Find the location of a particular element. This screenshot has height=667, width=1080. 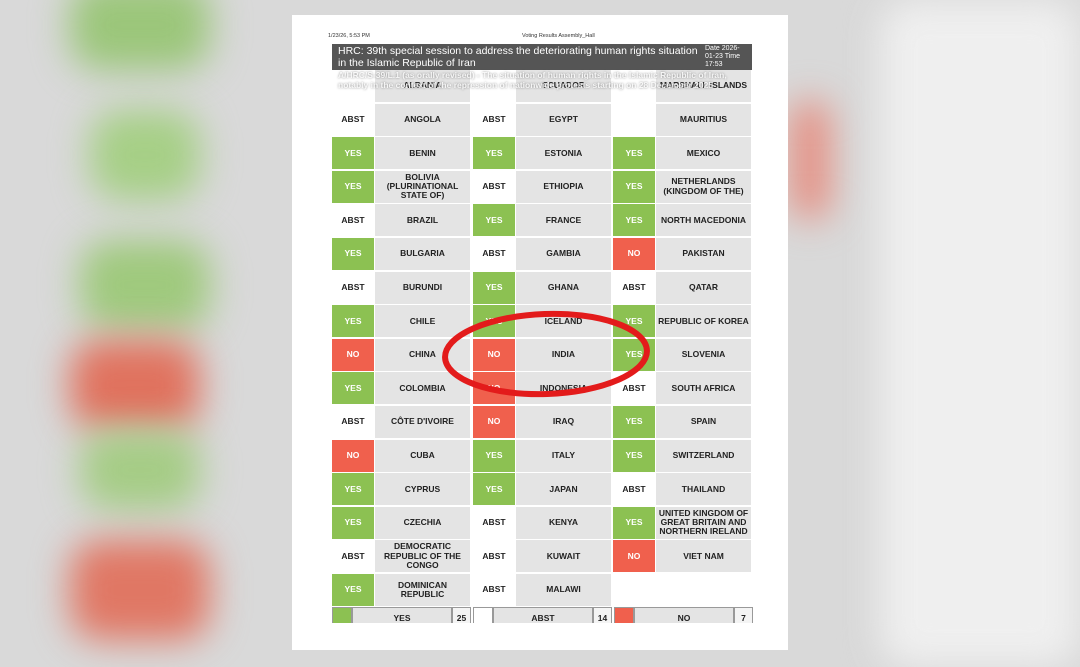

country-cell: EGYPT is located at coordinates (563, 119).